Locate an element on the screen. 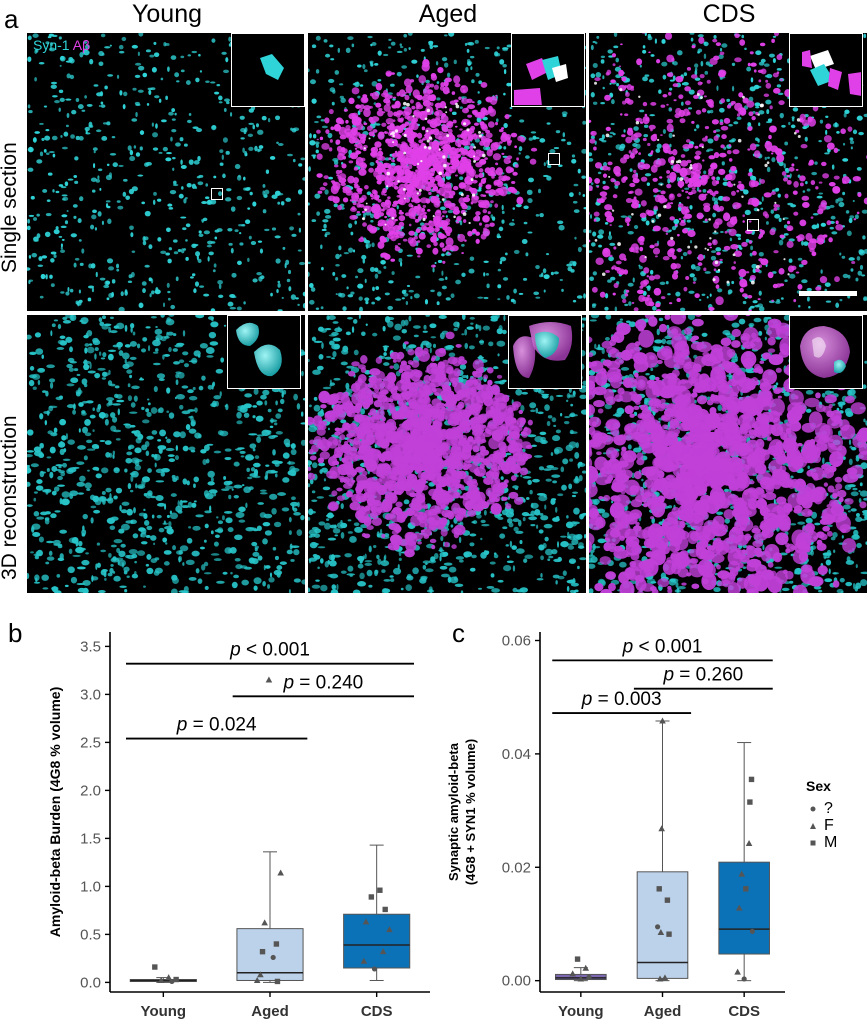 This screenshot has width=868, height=1024. p-value-label: p = 0.260 is located at coordinates (702, 675).